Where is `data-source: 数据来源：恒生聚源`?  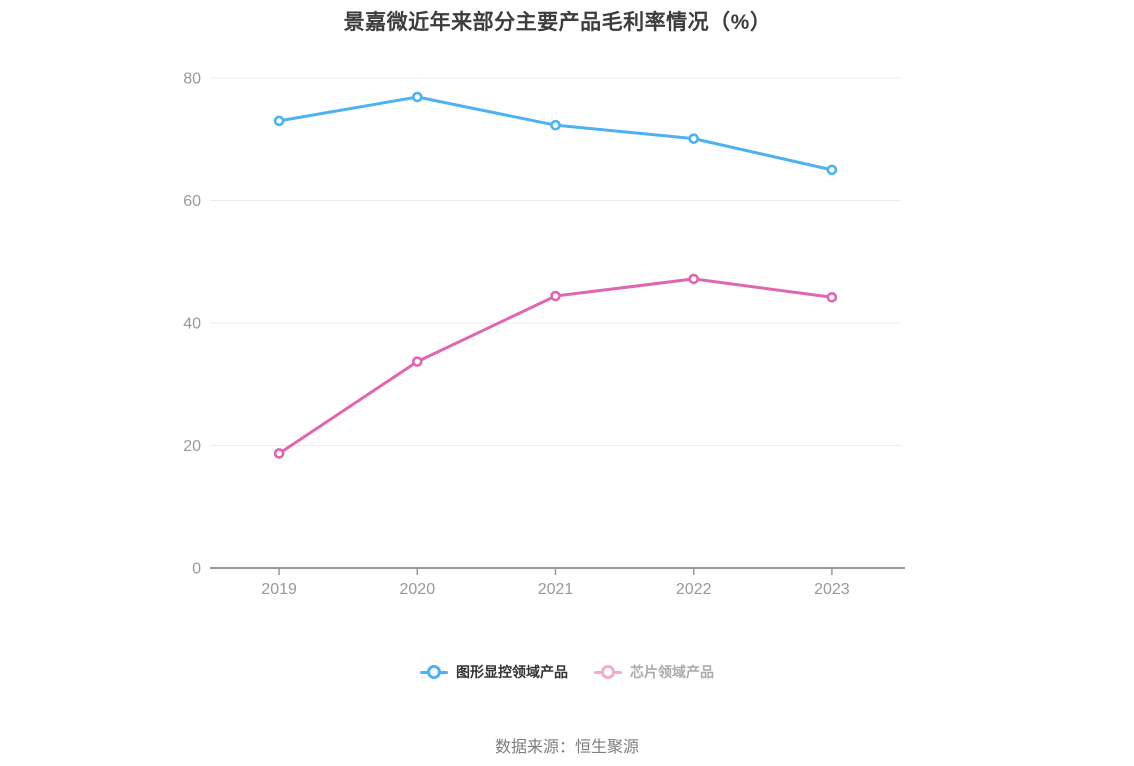 data-source: 数据来源：恒生聚源 is located at coordinates (566, 747).